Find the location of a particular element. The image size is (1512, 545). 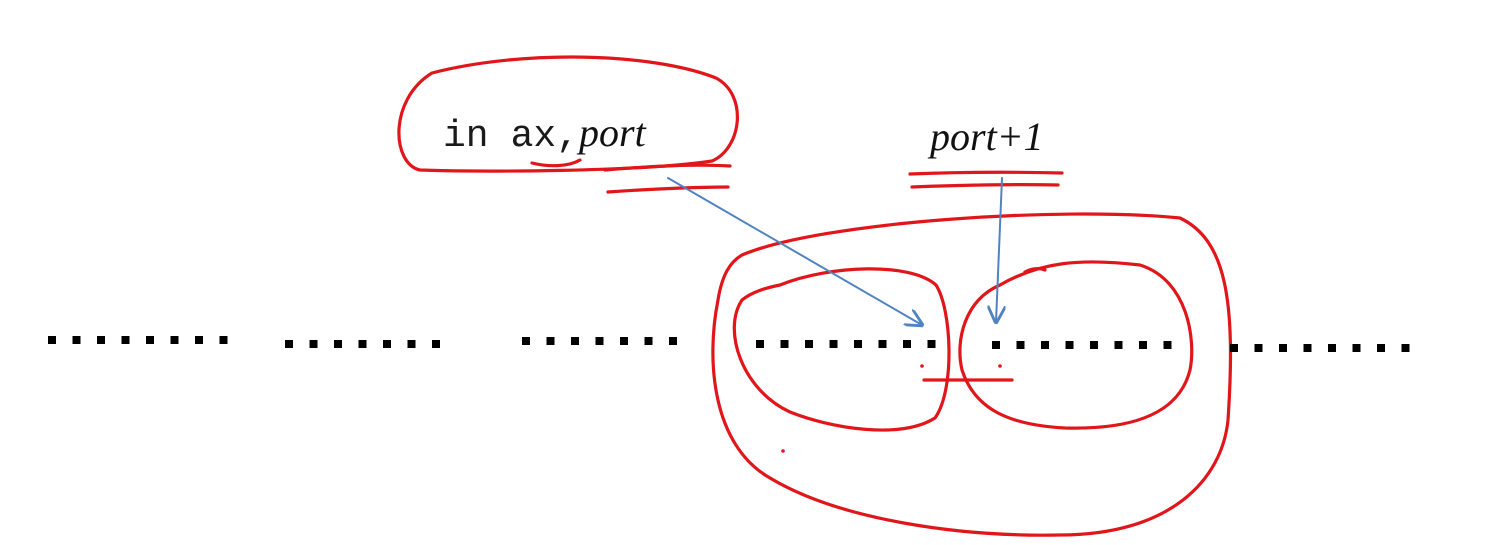

port-arrow is located at coordinates (794, 251).